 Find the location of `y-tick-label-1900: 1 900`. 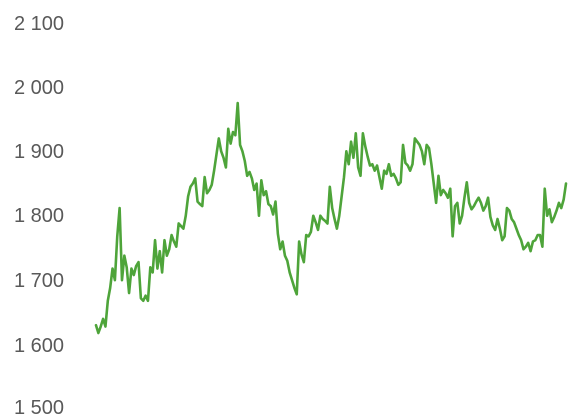

y-tick-label-1900: 1 900 is located at coordinates (39, 152).